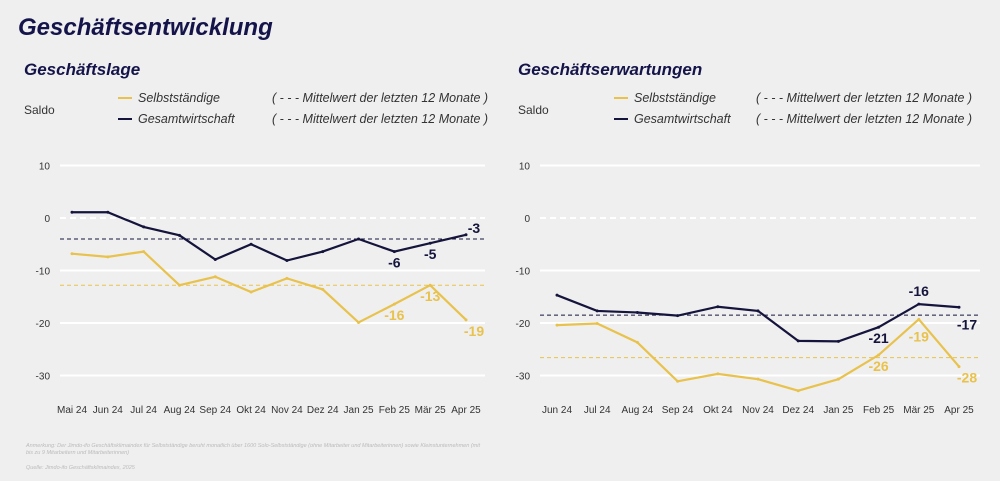 This screenshot has height=481, width=1000. I want to click on data-label: -21, so click(878, 338).